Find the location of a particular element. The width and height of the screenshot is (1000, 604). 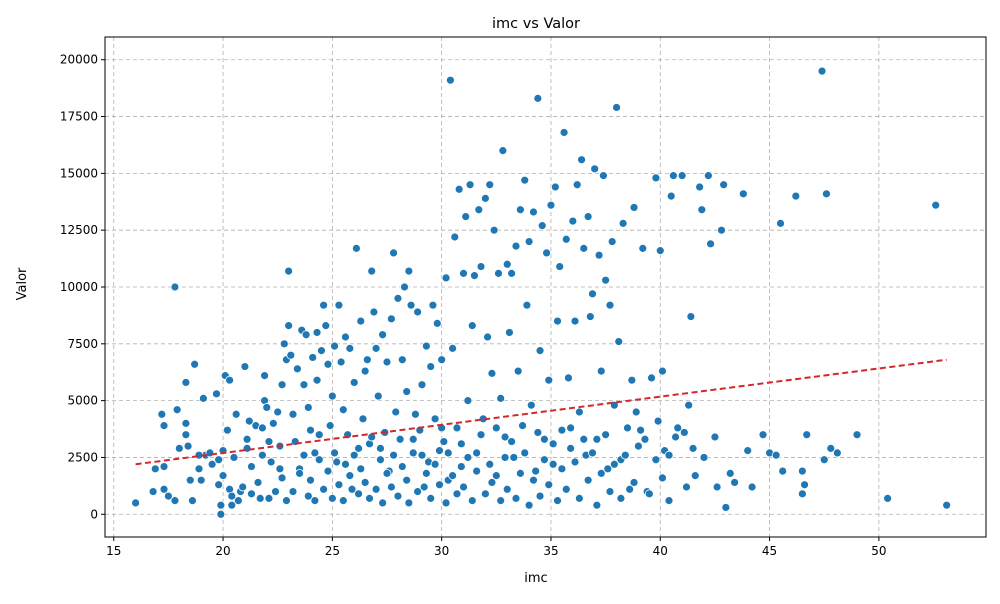

y-axis-label: Valor is located at coordinates (22, 283).